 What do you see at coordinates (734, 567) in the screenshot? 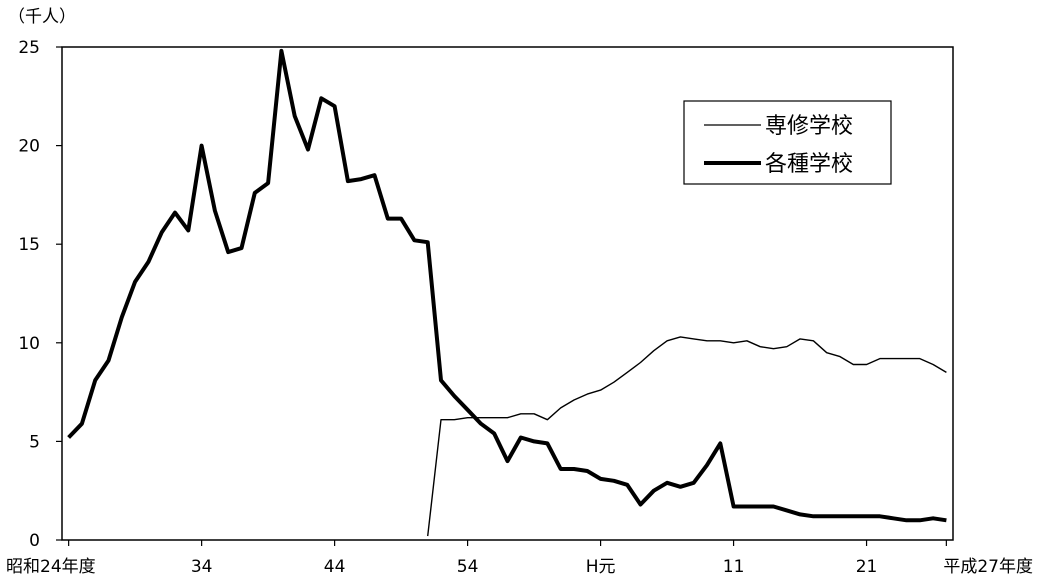
I see `x-tick-label: 11` at bounding box center [734, 567].